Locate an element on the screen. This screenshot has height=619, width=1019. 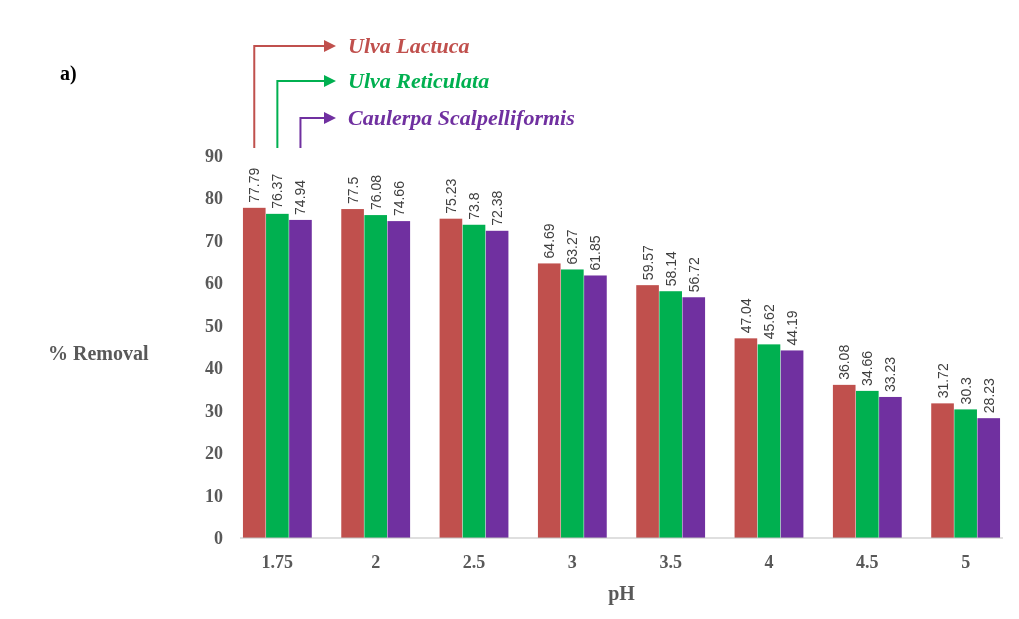
data-label: 76.37 is located at coordinates (277, 191).